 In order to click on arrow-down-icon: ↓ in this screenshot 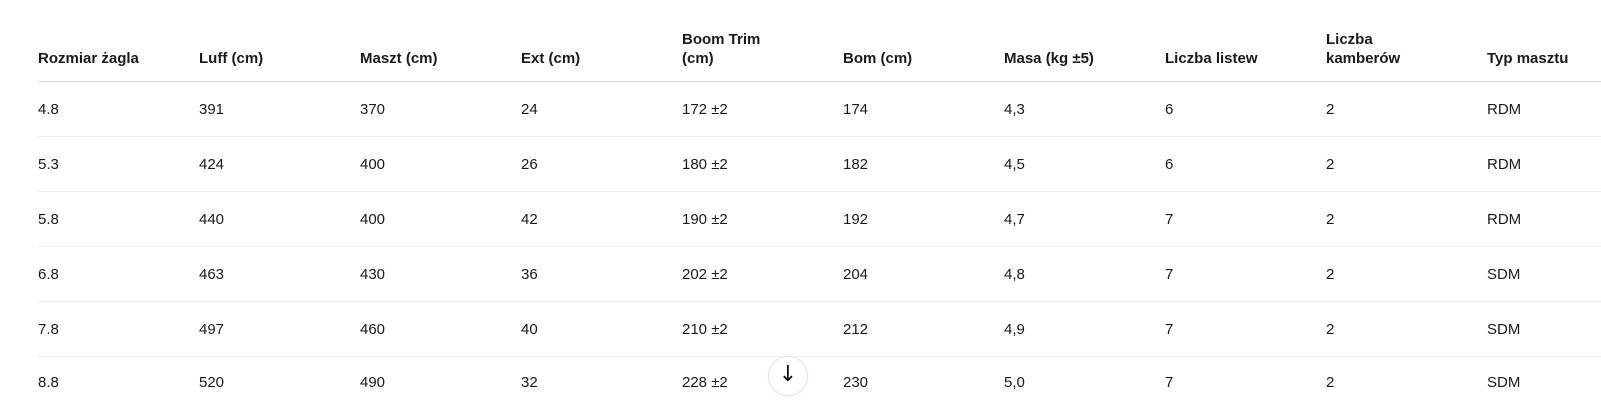, I will do `click(788, 374)`.